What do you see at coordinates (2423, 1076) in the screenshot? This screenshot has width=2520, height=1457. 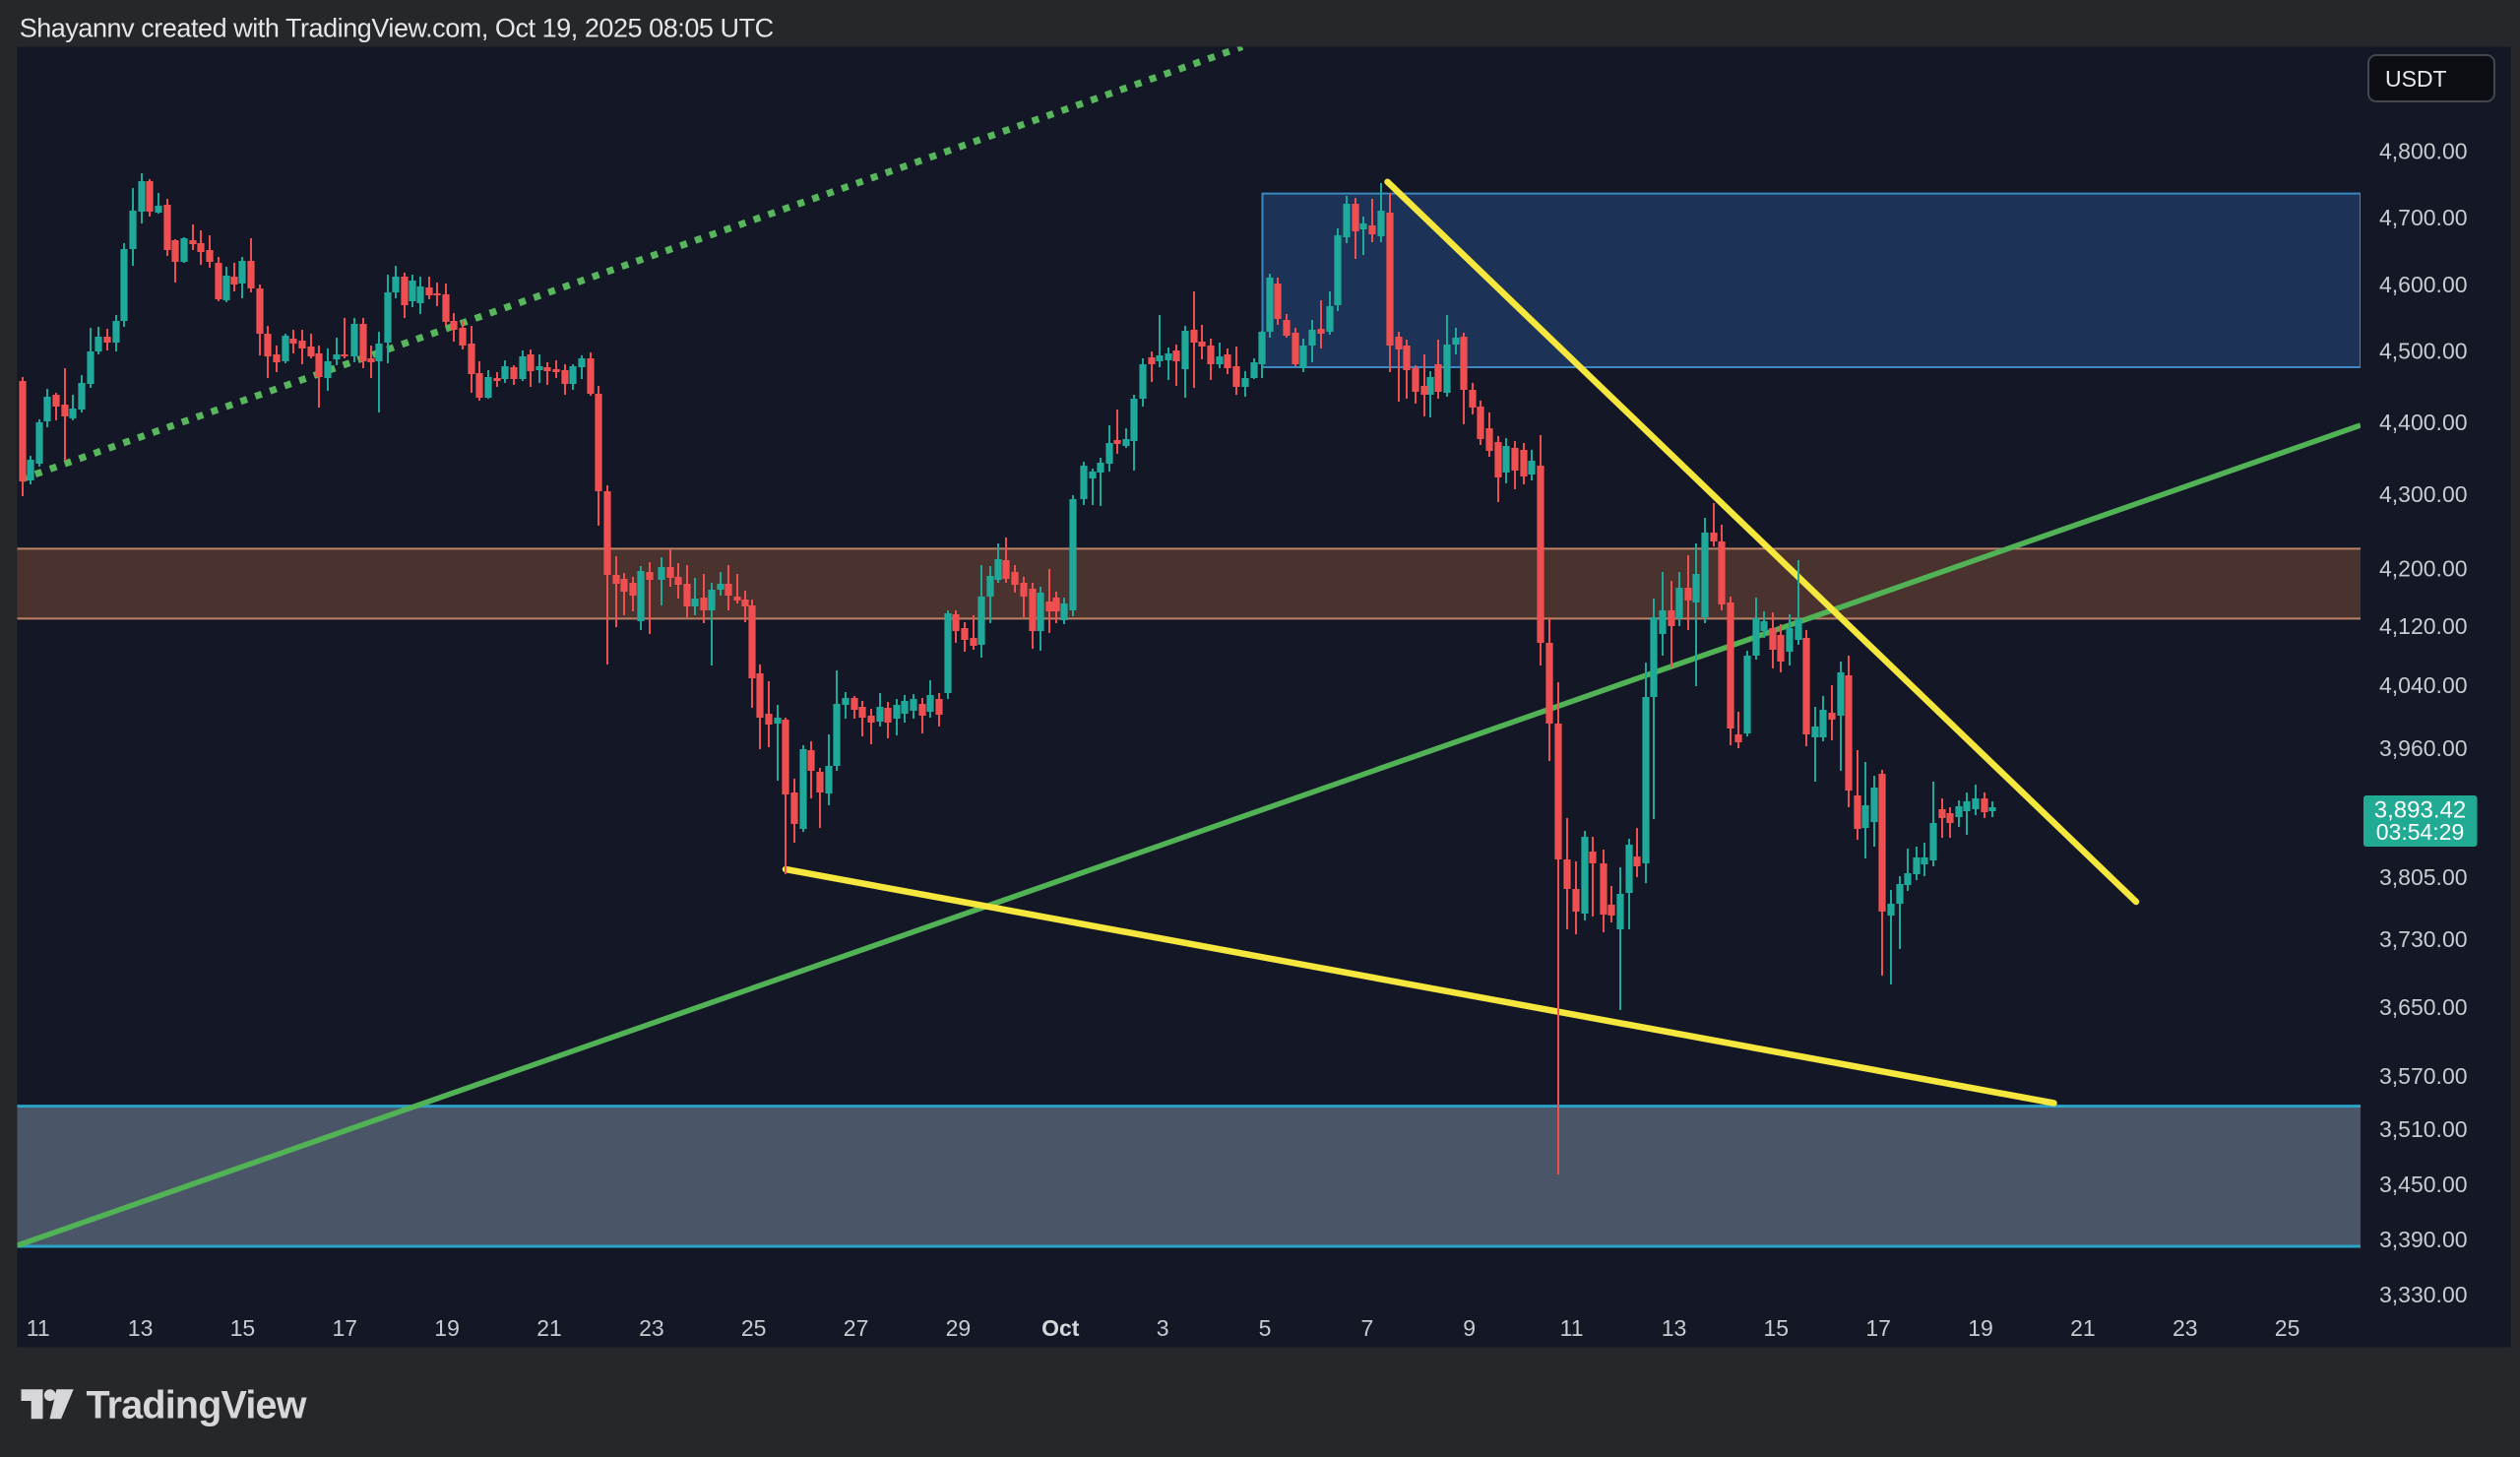 I see `svg-text: 3,570.00` at bounding box center [2423, 1076].